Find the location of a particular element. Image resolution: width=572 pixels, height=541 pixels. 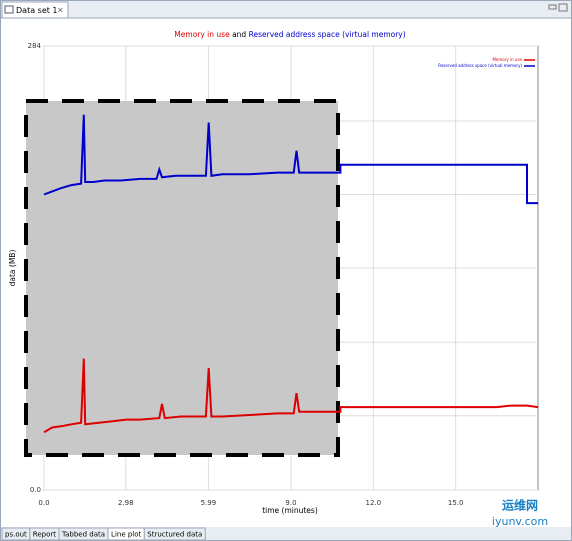

maximize-button is located at coordinates (563, 7).